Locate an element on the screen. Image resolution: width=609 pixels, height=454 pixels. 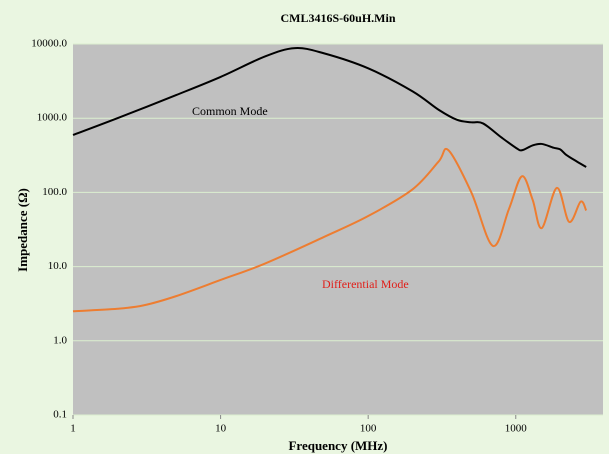
y-tick-label: 1000.0 is located at coordinates (52, 118).